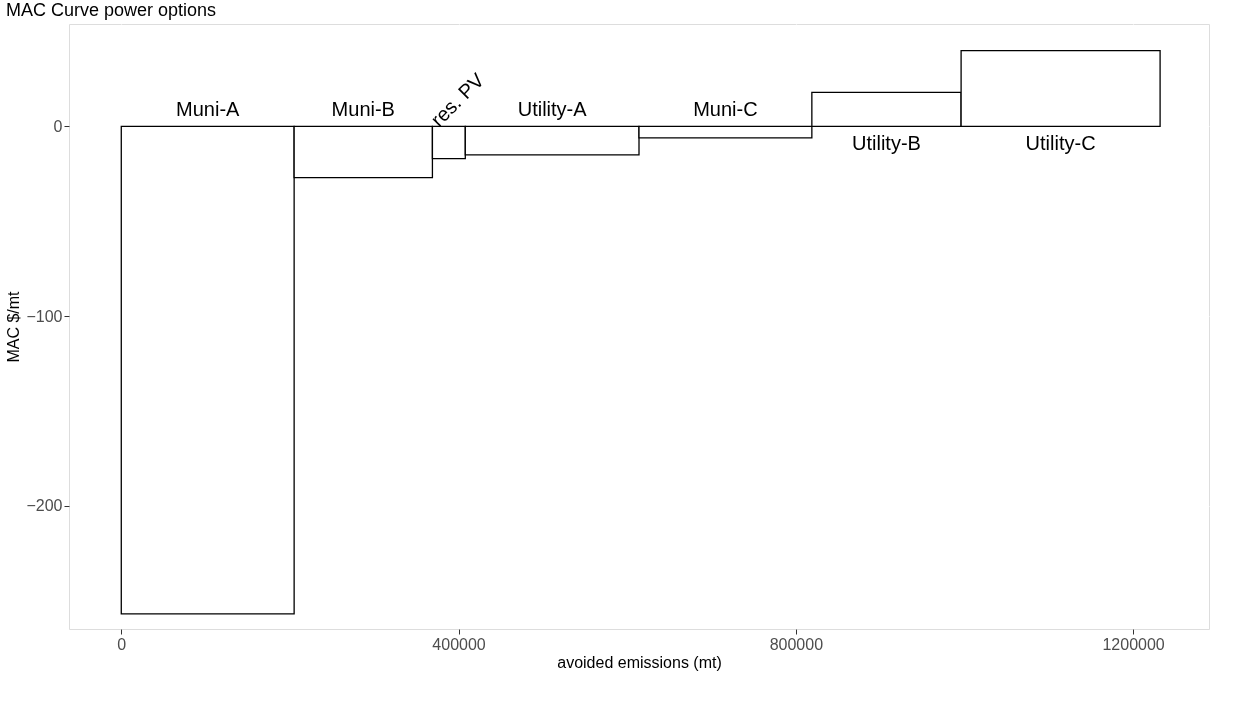  I want to click on annotation: Utility-C, so click(1060, 143).